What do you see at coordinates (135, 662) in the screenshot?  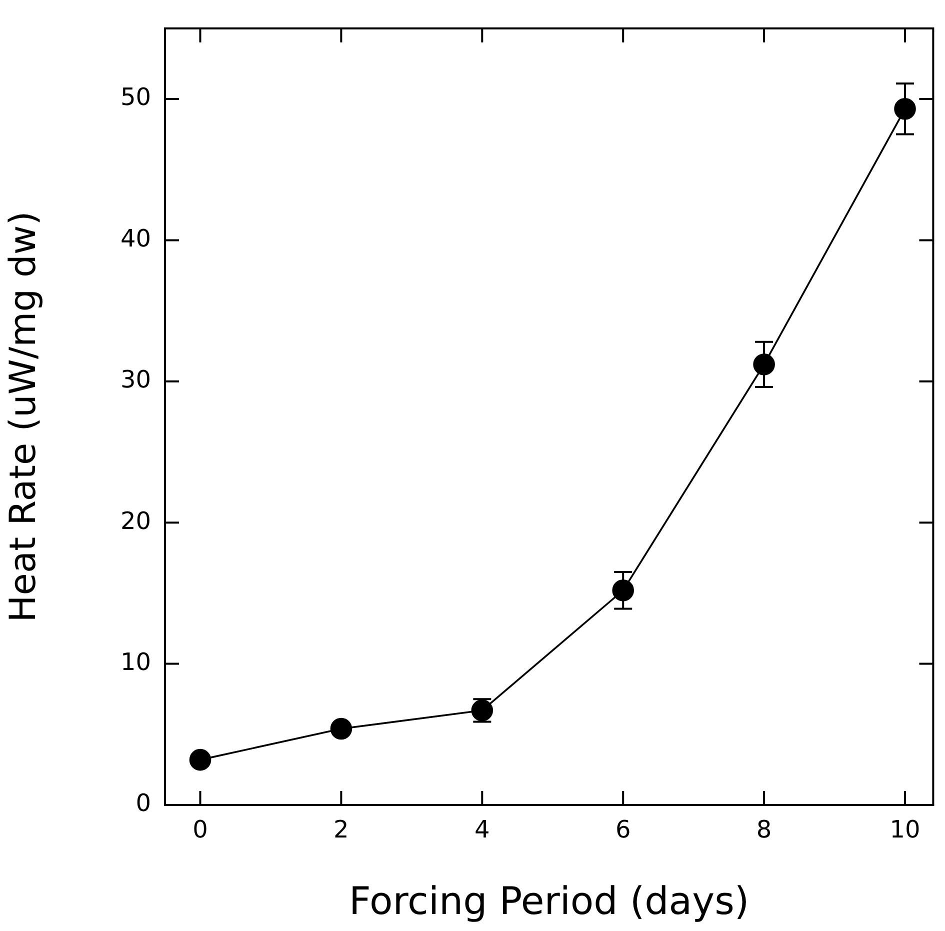 I see `y-tick-label: 10` at bounding box center [135, 662].